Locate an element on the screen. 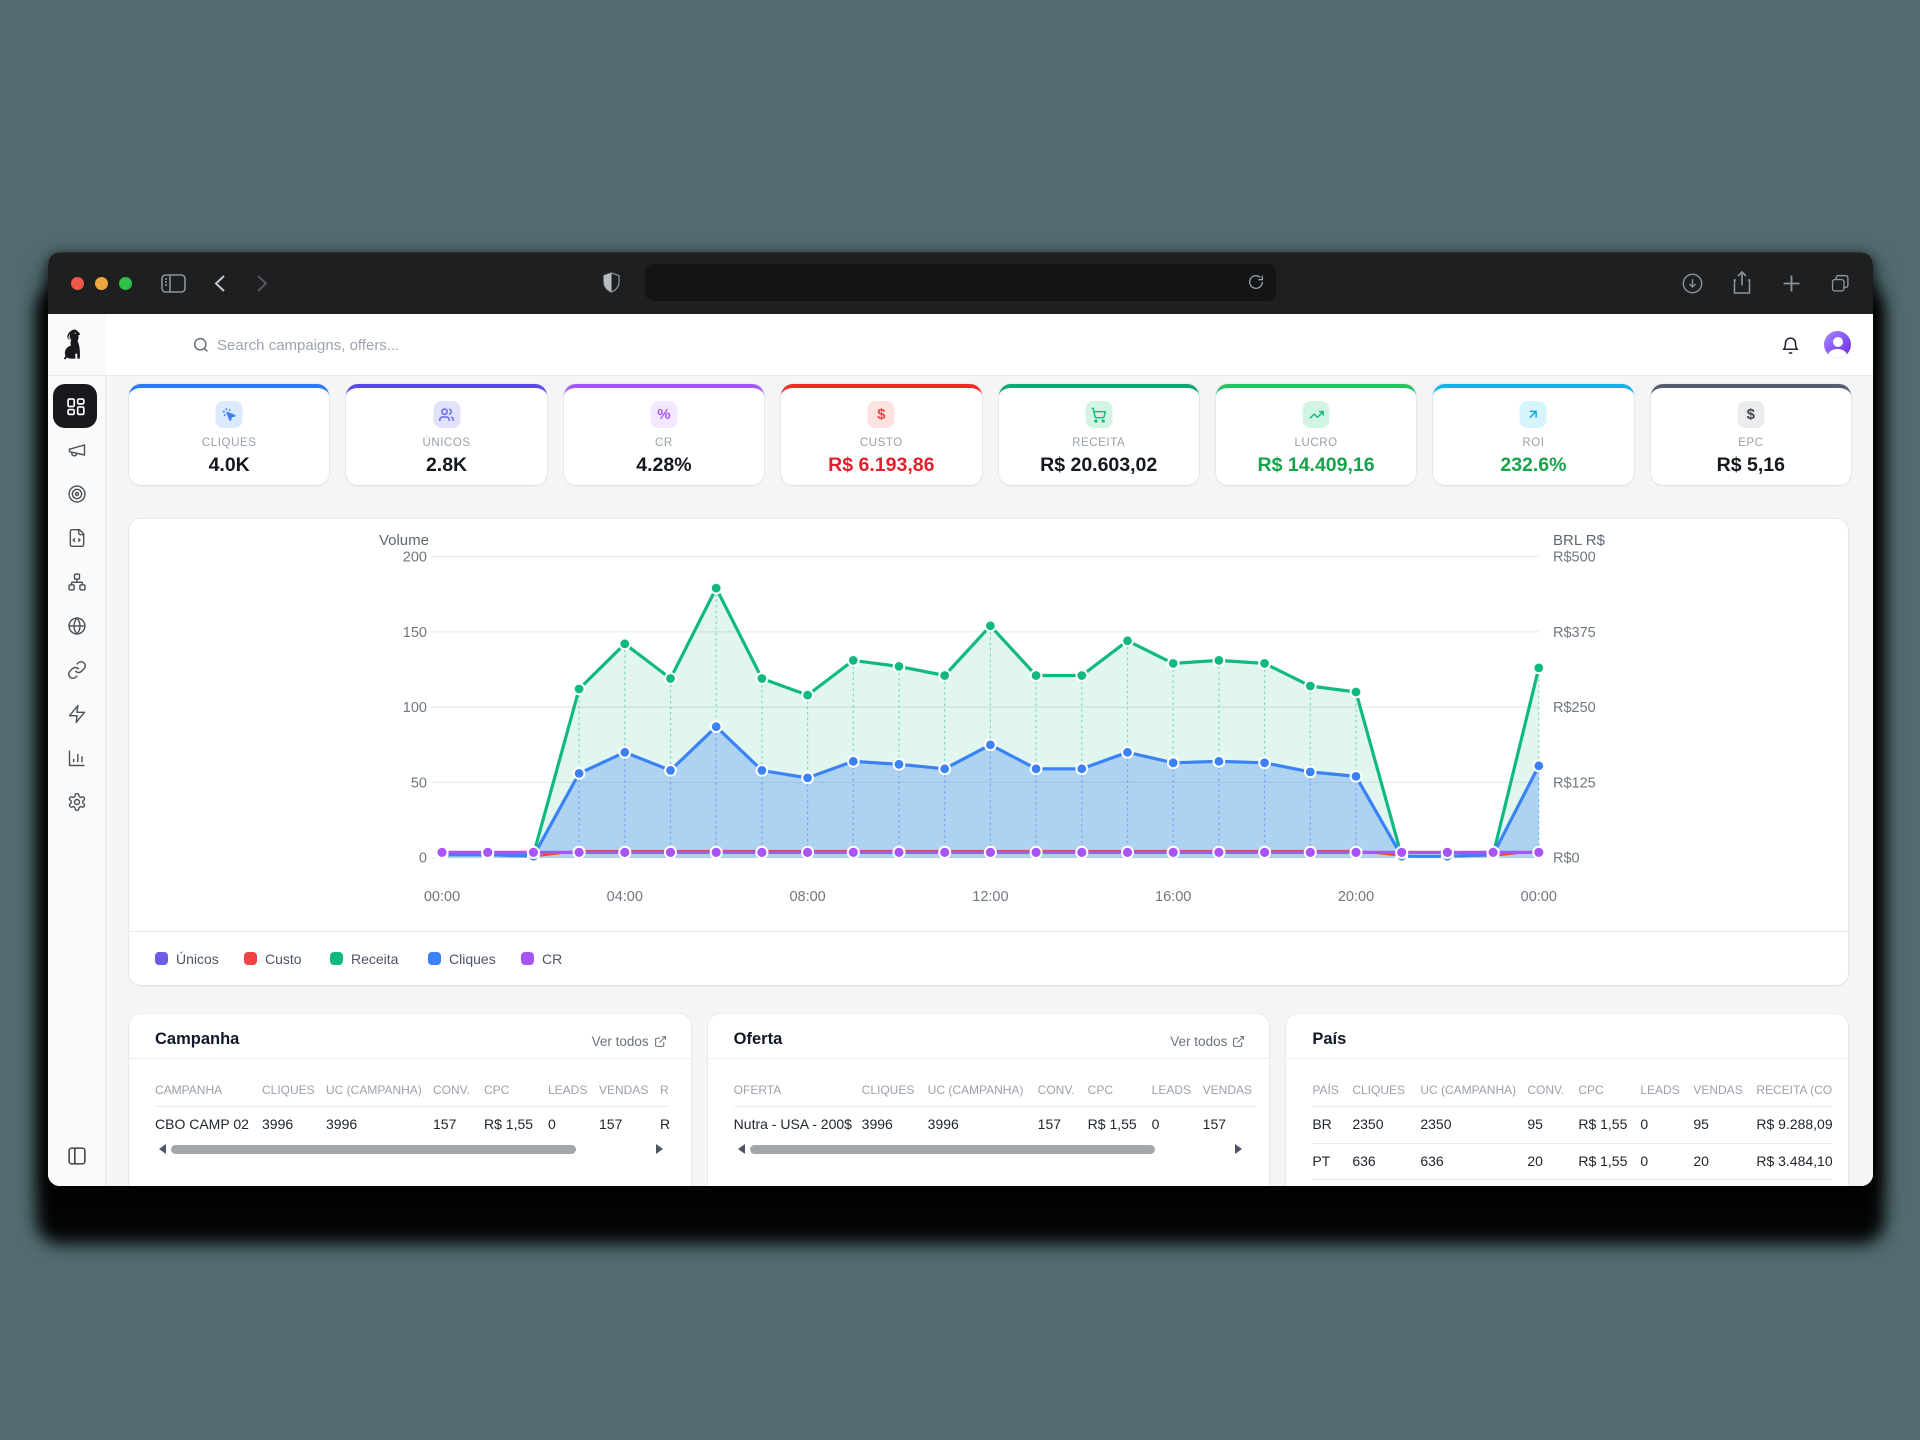 The image size is (1920, 1440). svg-text: Volume is located at coordinates (404, 540).